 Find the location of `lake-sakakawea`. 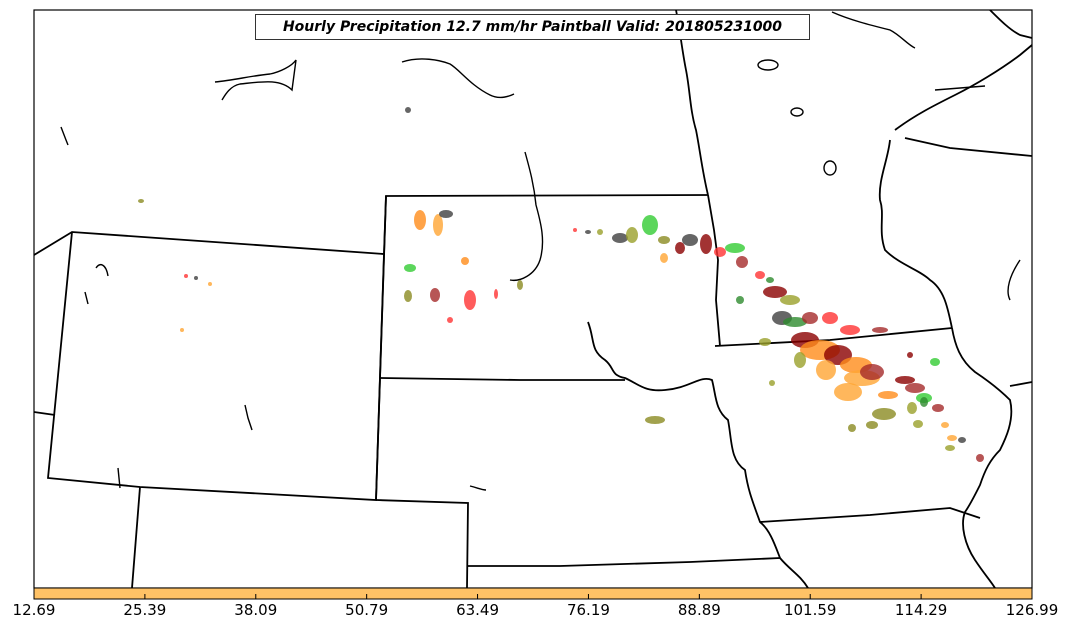

lake-sakakawea is located at coordinates (458, 78).